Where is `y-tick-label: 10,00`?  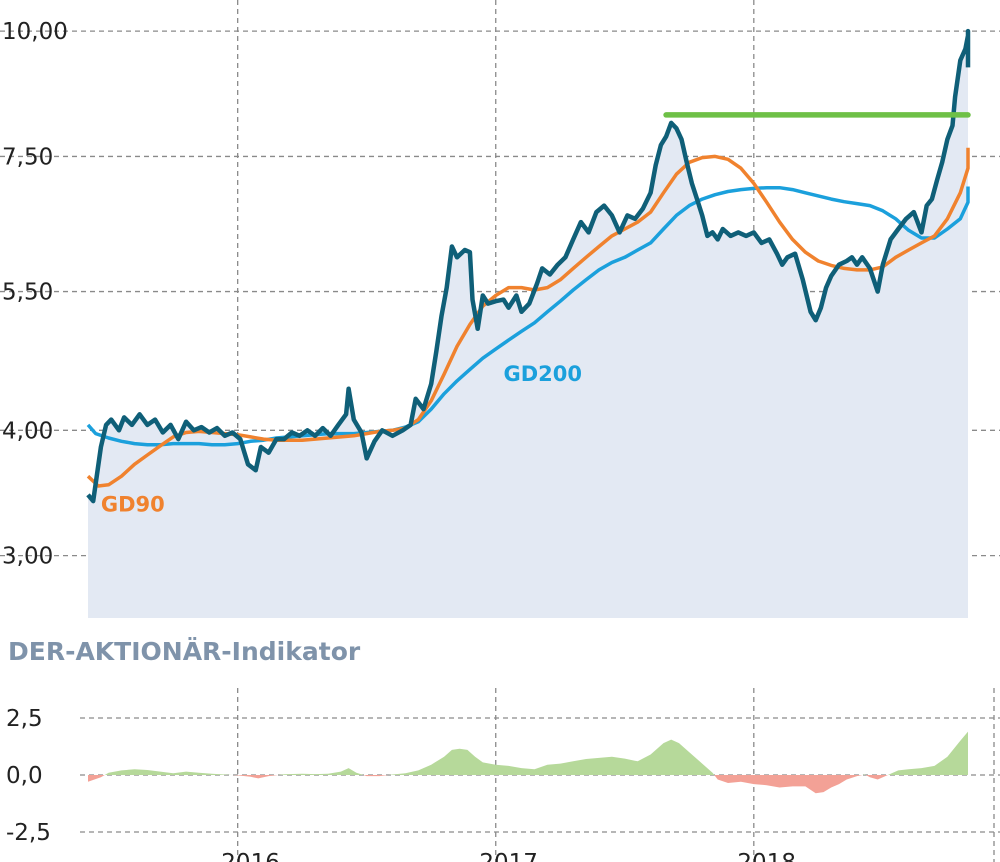 y-tick-label: 10,00 is located at coordinates (35, 32).